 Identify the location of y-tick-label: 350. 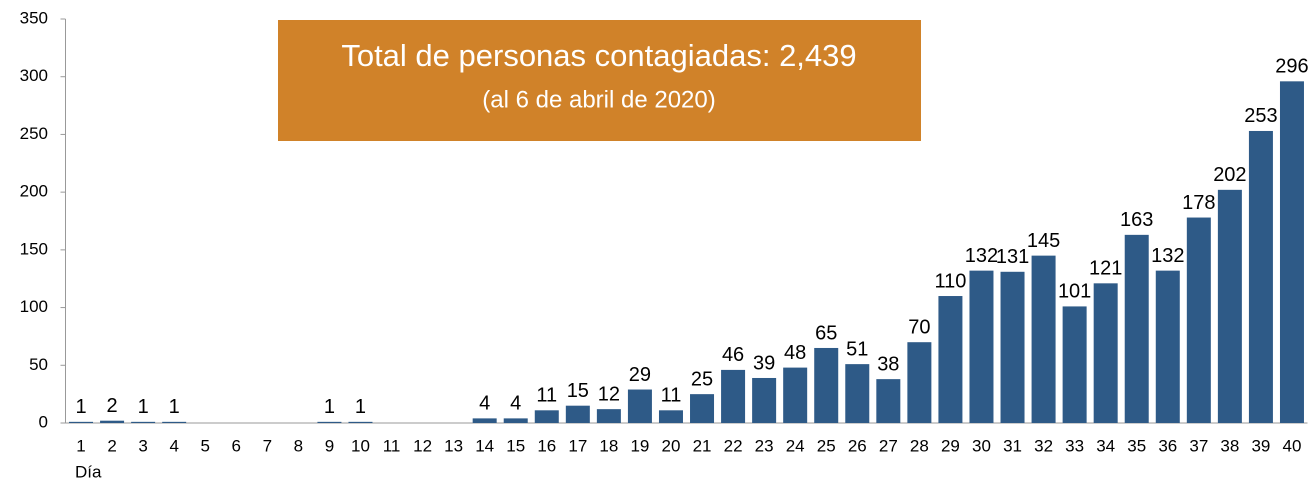
(34, 17).